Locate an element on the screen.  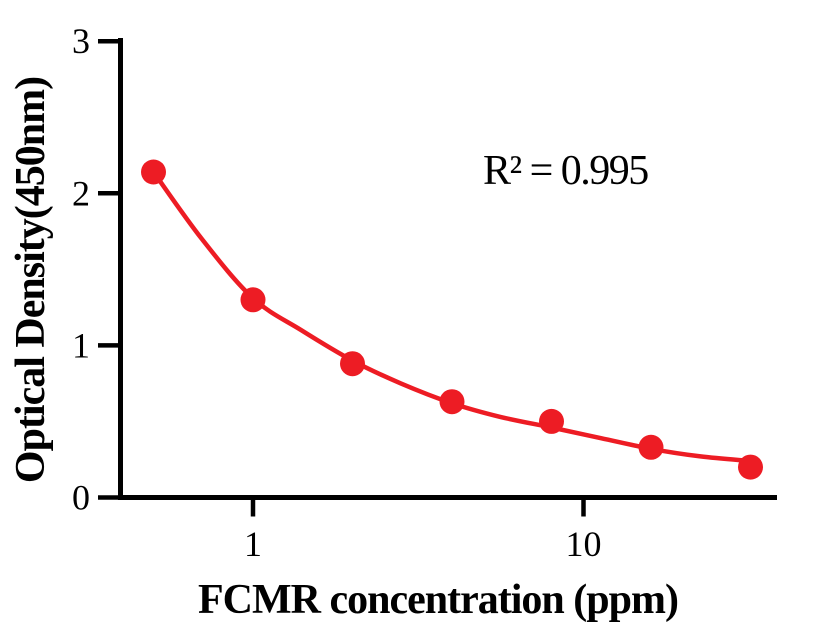
x-axis-title: FCMR concentration (ppm) is located at coordinates (438, 600).